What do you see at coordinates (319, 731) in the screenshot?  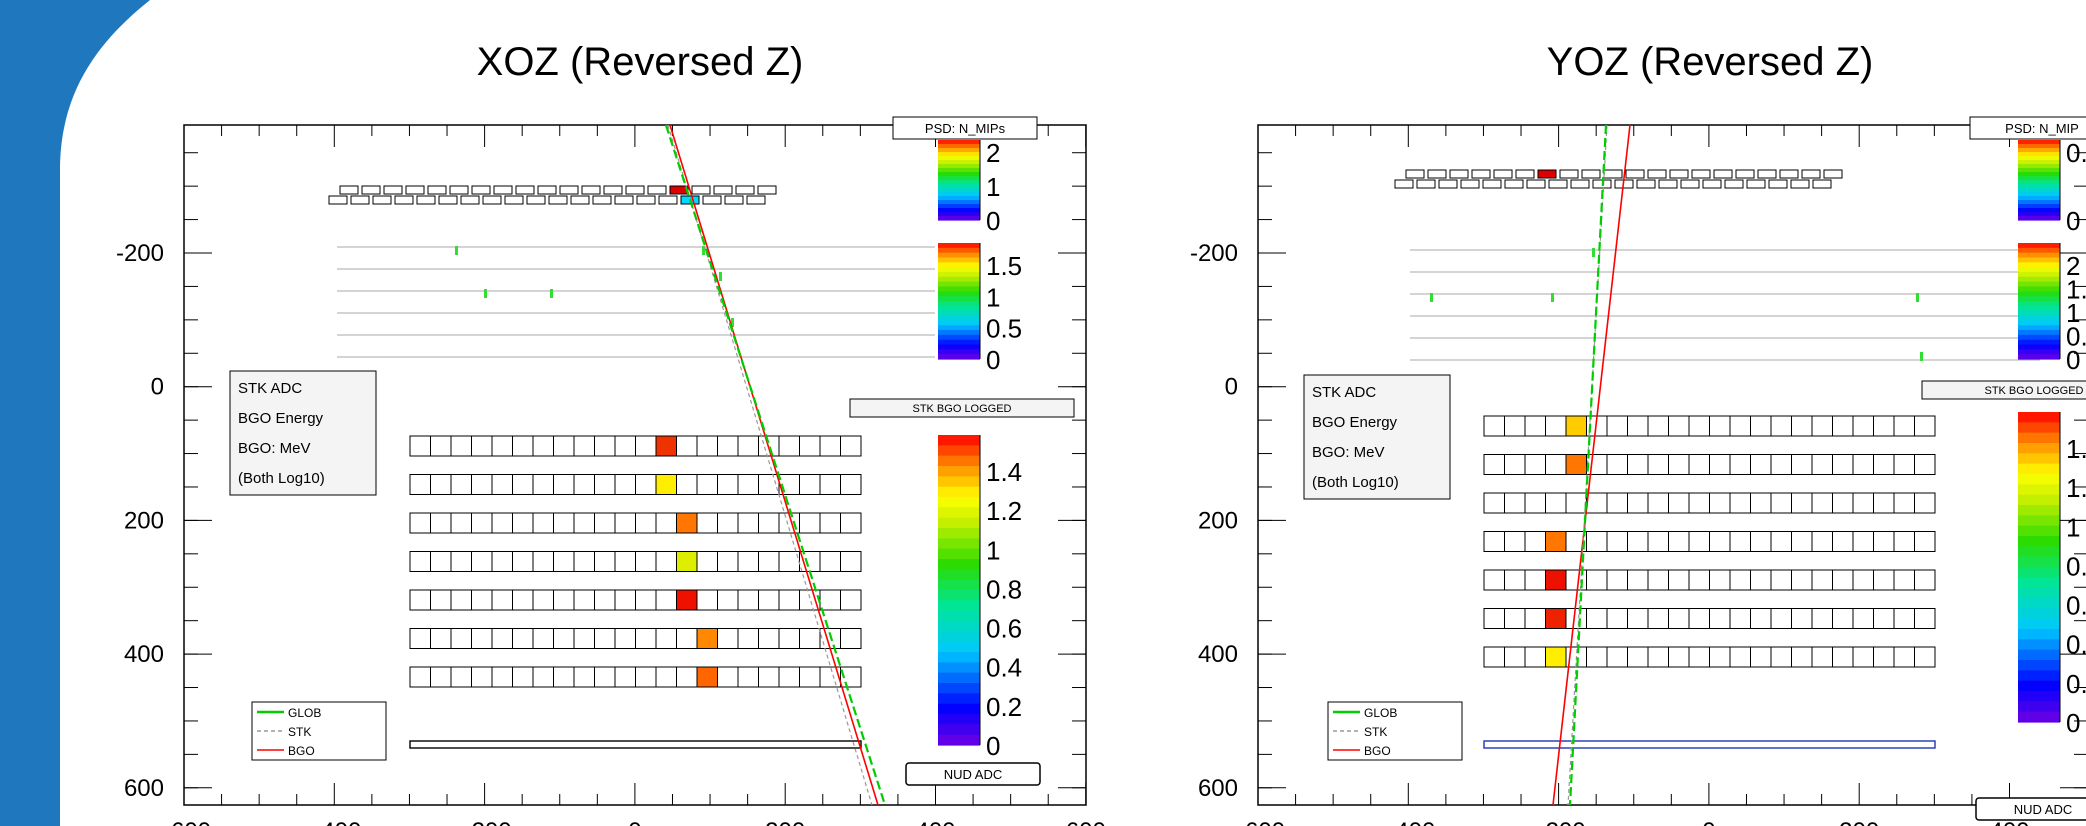 I see `track-legend: GLOB STK BGO` at bounding box center [319, 731].